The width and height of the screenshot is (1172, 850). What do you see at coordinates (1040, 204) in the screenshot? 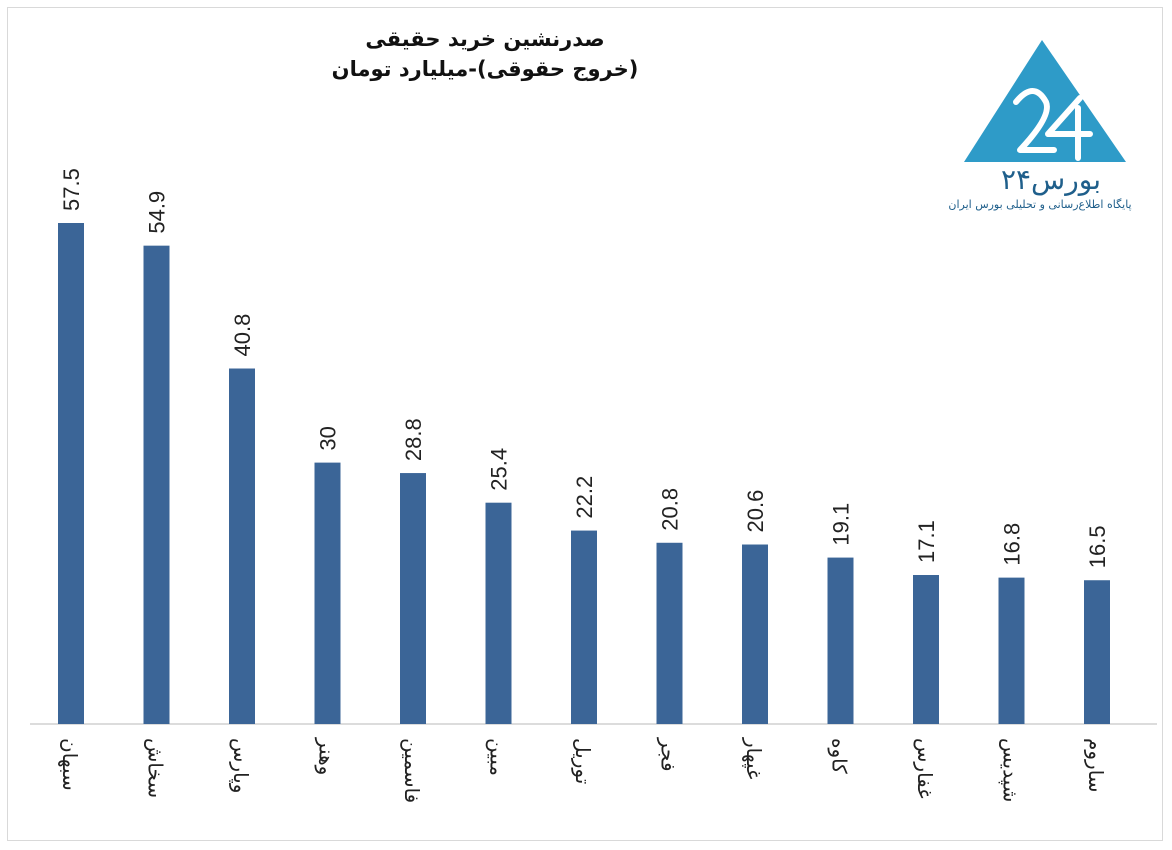
I see `logo-tagline: پایگاه اطلاع‌رسانی و تحلیلی بورس ایران` at bounding box center [1040, 204].